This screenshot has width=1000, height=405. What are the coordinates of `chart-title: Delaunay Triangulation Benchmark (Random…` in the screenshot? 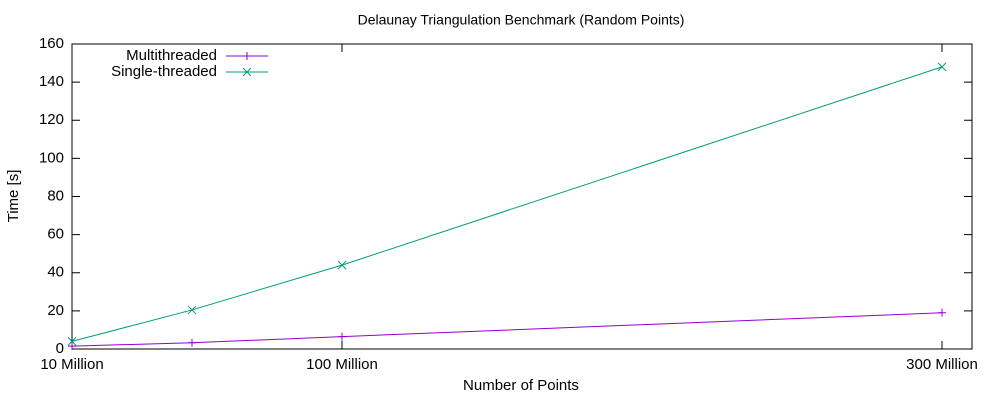 It's located at (521, 20).